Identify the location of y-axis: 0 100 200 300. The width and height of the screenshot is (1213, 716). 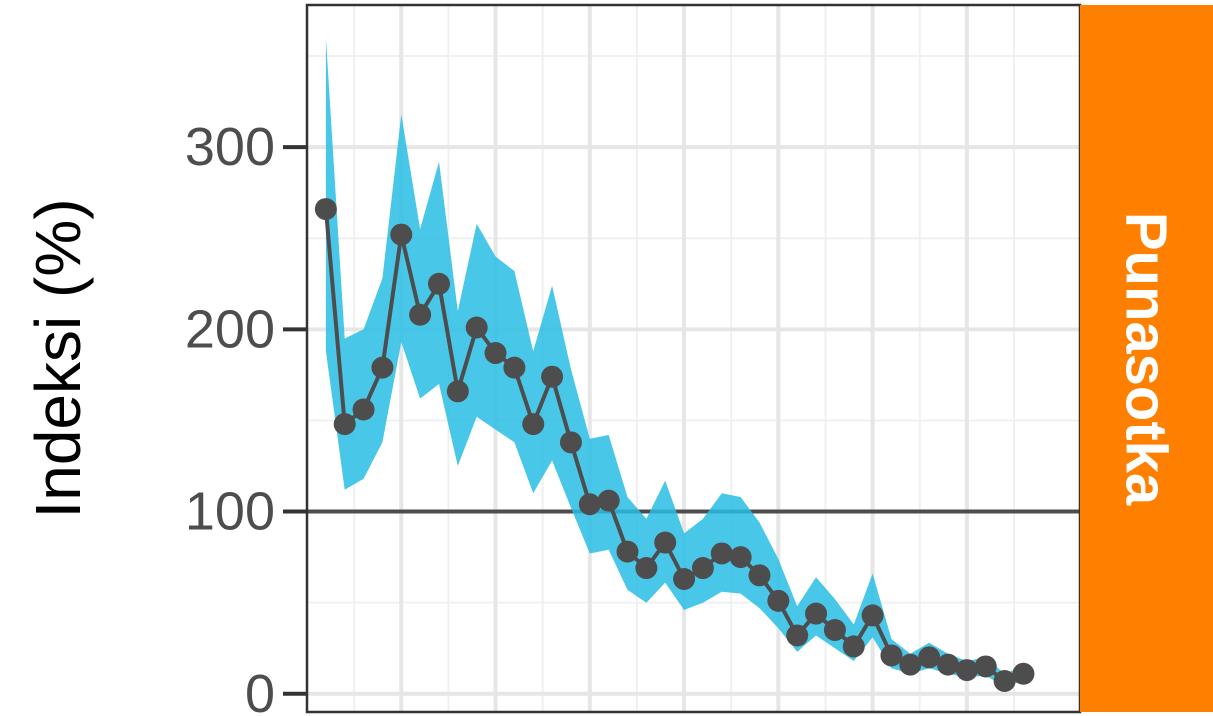
(246, 416).